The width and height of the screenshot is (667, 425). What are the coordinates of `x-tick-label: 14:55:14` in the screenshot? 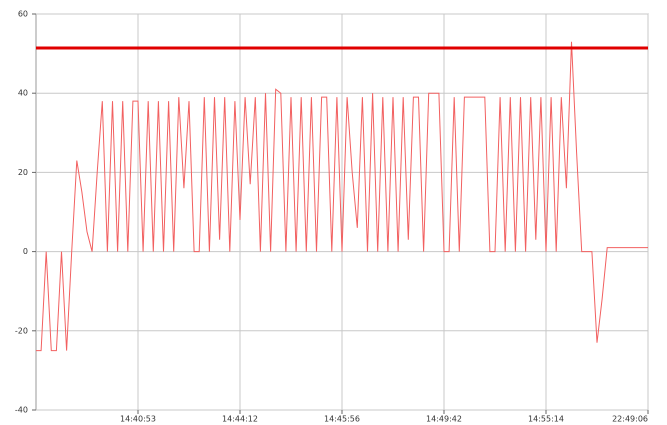 It's located at (546, 419).